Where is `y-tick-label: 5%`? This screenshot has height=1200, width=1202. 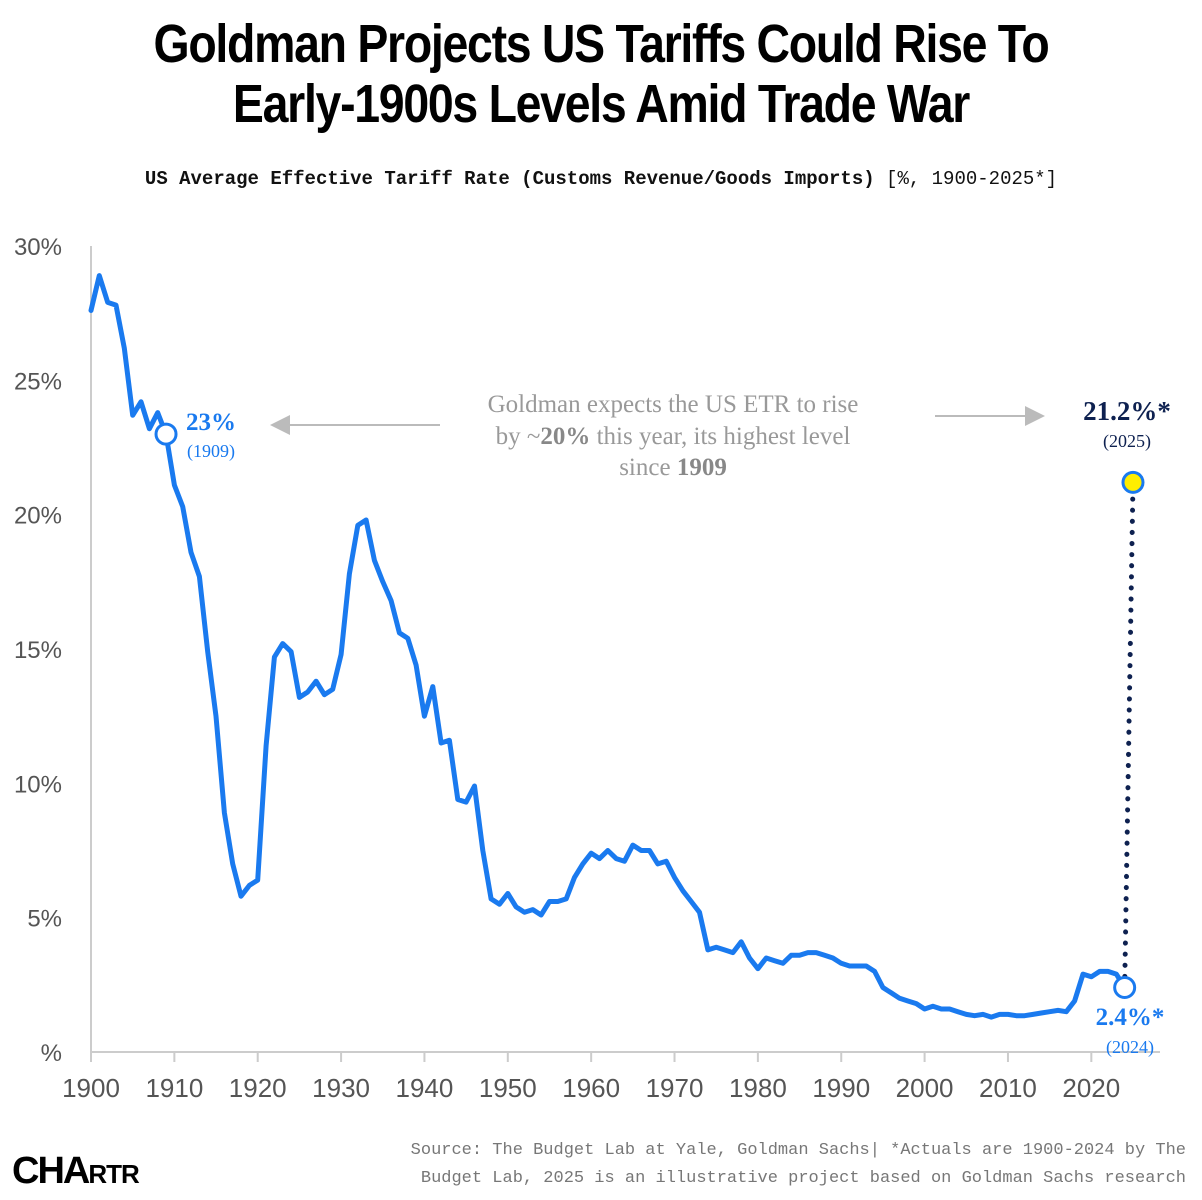
y-tick-label: 5% is located at coordinates (44, 919).